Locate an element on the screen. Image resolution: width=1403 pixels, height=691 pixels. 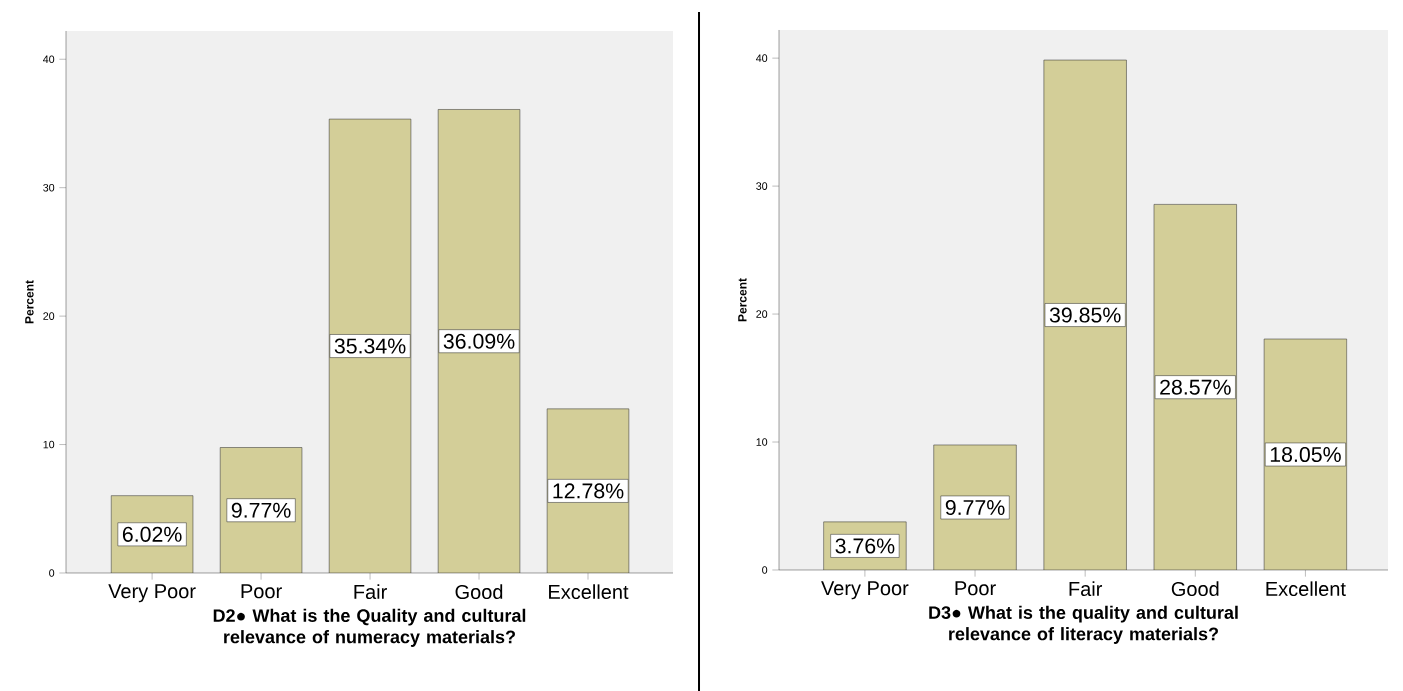
data-label: 3.76% is located at coordinates (865, 546).